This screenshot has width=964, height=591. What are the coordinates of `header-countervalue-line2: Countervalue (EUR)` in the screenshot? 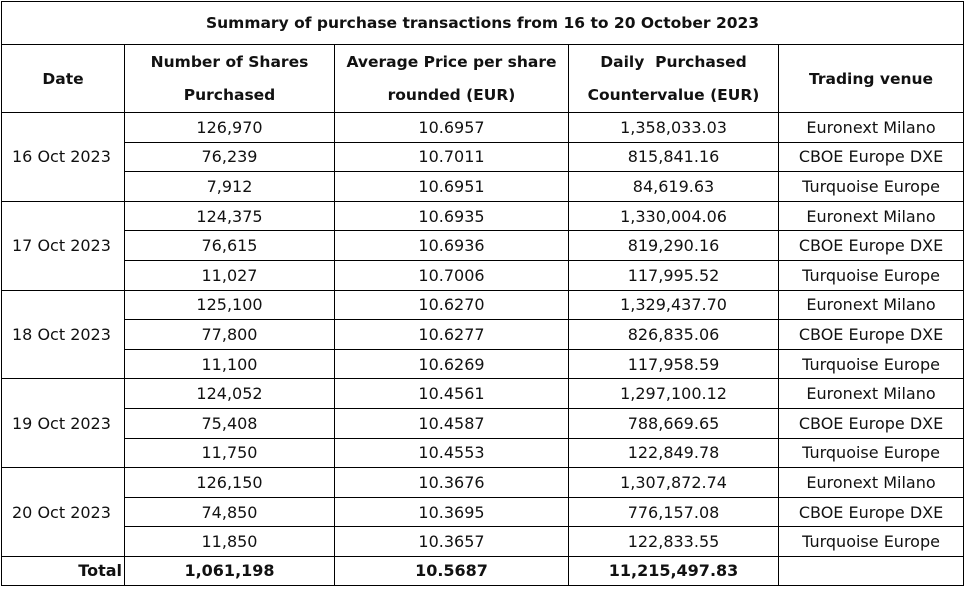 It's located at (673, 94).